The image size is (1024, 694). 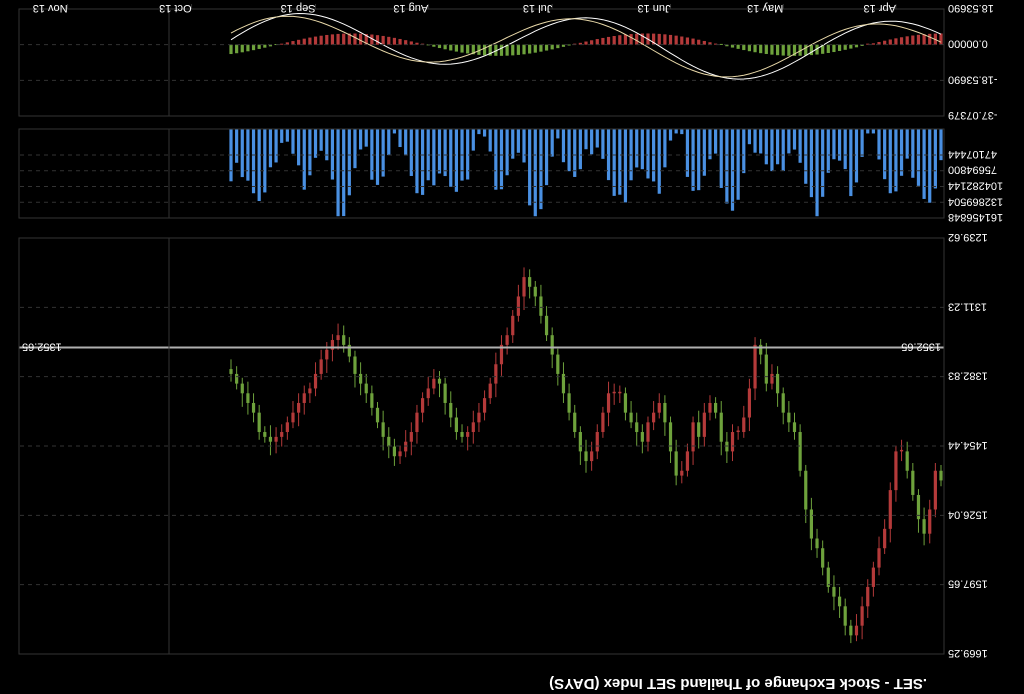 What do you see at coordinates (175, 8) in the screenshot?
I see `date-tick-label: Oct 13` at bounding box center [175, 8].